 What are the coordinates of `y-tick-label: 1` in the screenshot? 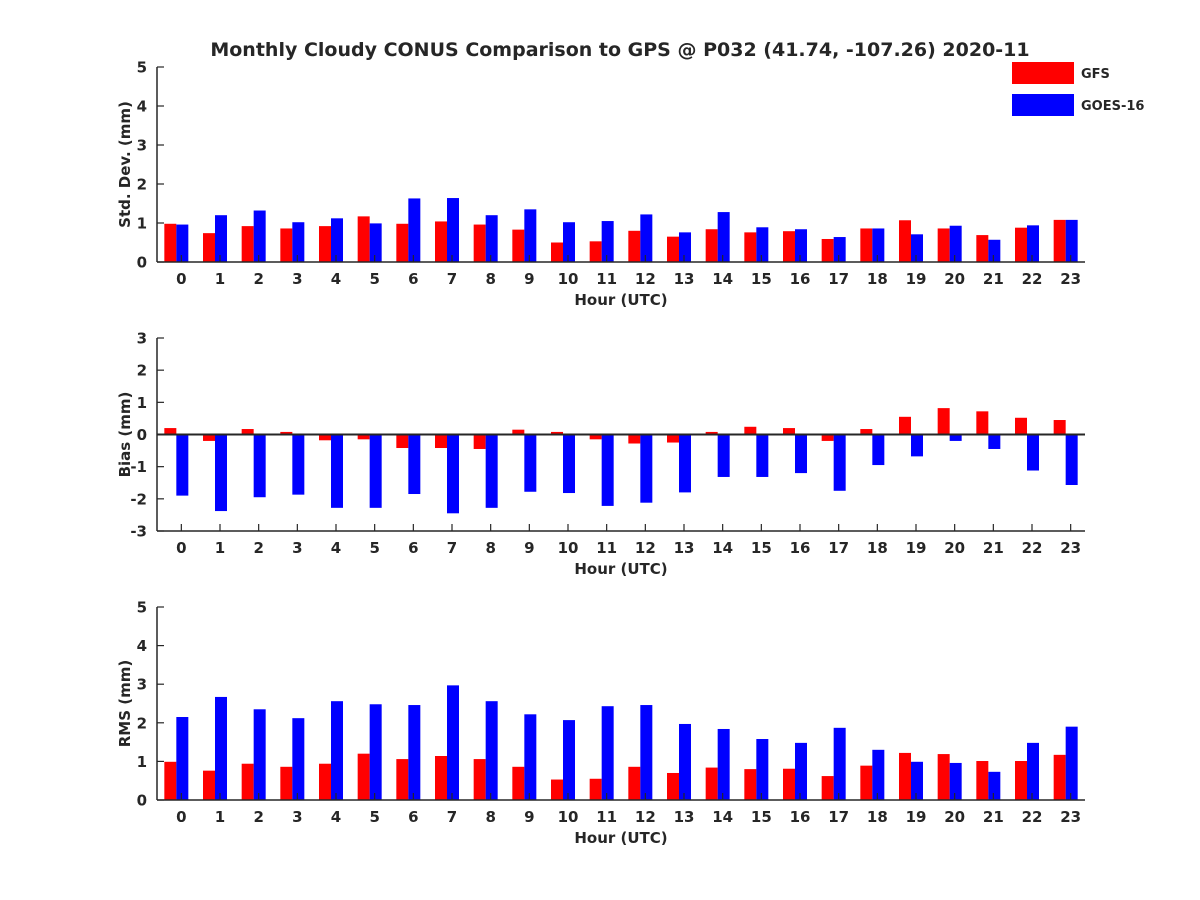 It's located at (142, 762).